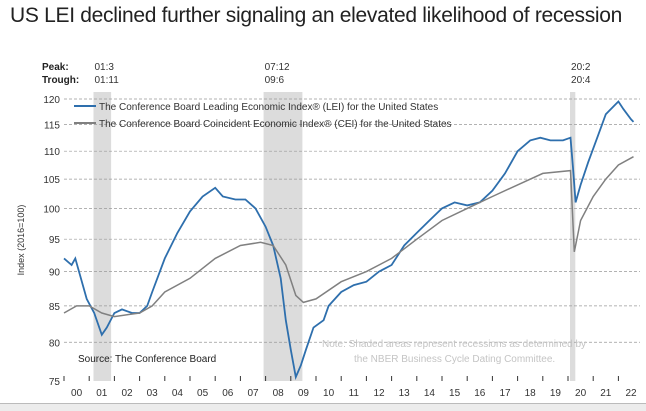 The width and height of the screenshot is (646, 411). What do you see at coordinates (104, 67) in the screenshot?
I see `recession-peak-label: 01:3` at bounding box center [104, 67].